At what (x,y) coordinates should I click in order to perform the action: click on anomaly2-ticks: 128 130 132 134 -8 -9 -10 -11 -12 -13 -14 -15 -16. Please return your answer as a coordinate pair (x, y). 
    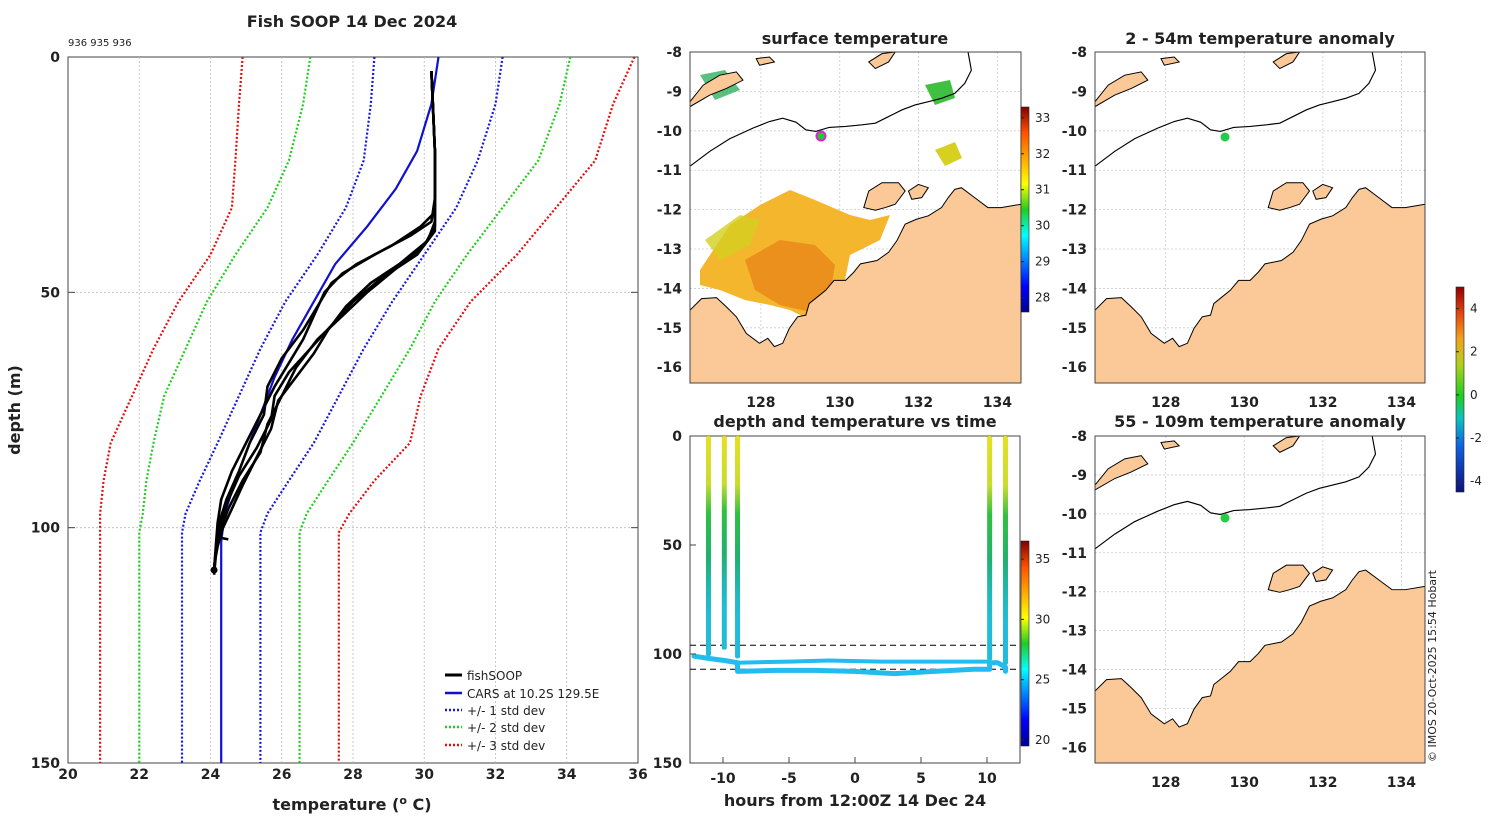
    Looking at the image, I should click on (1239, 610).